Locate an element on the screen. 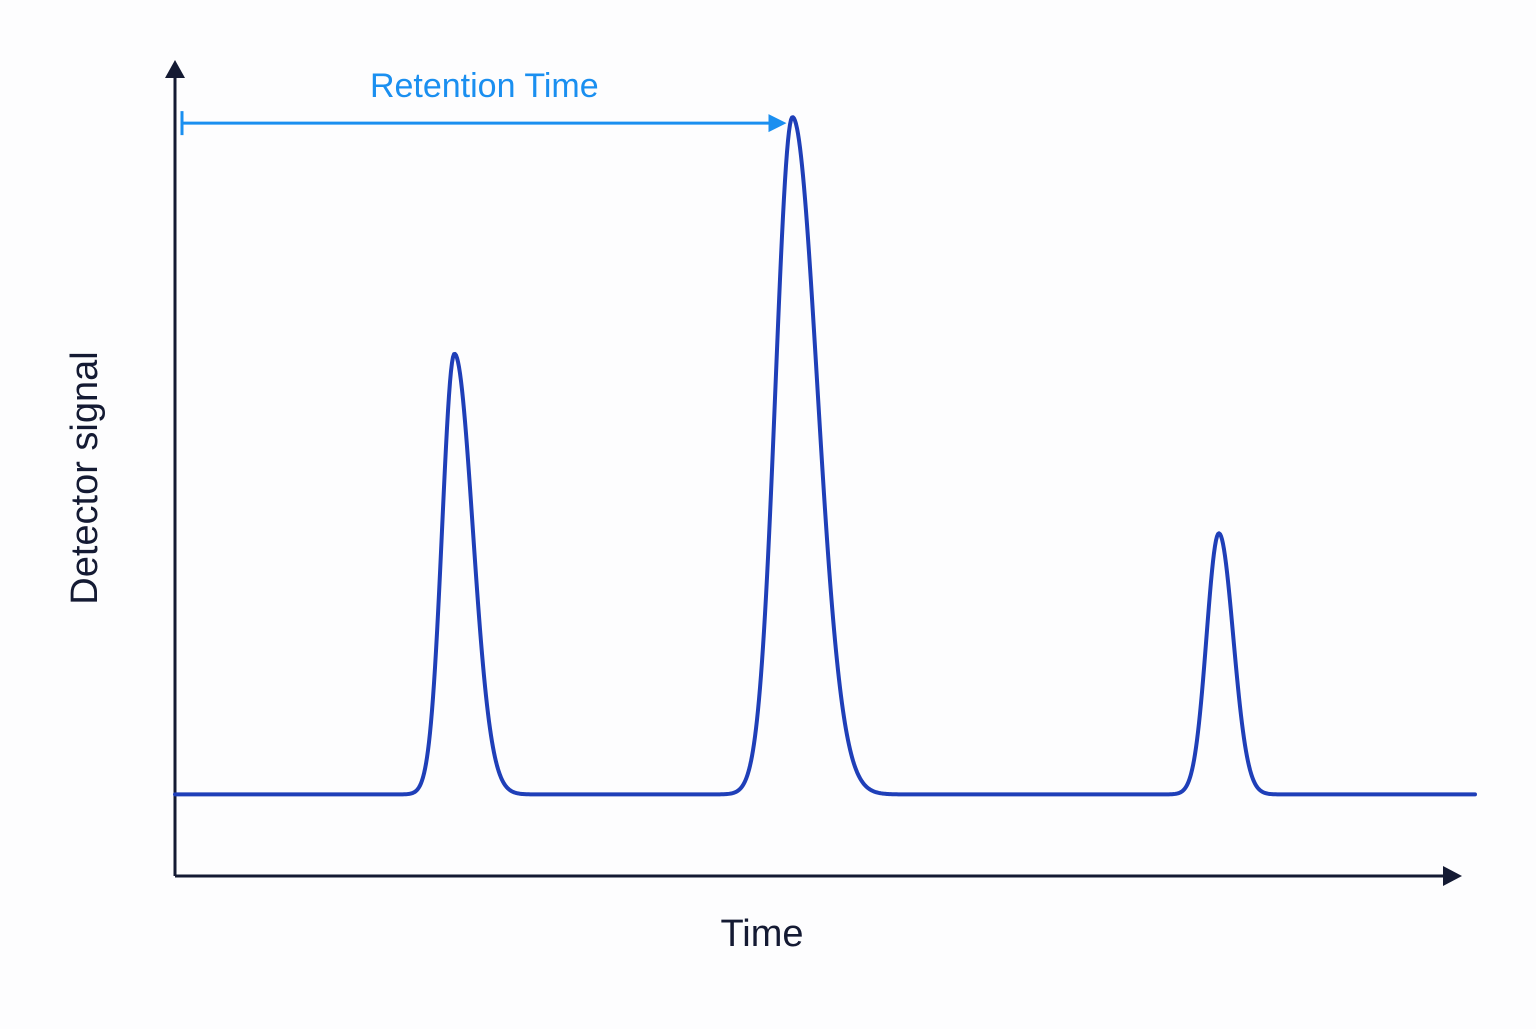  retention-time-arrowhead is located at coordinates (777, 123).